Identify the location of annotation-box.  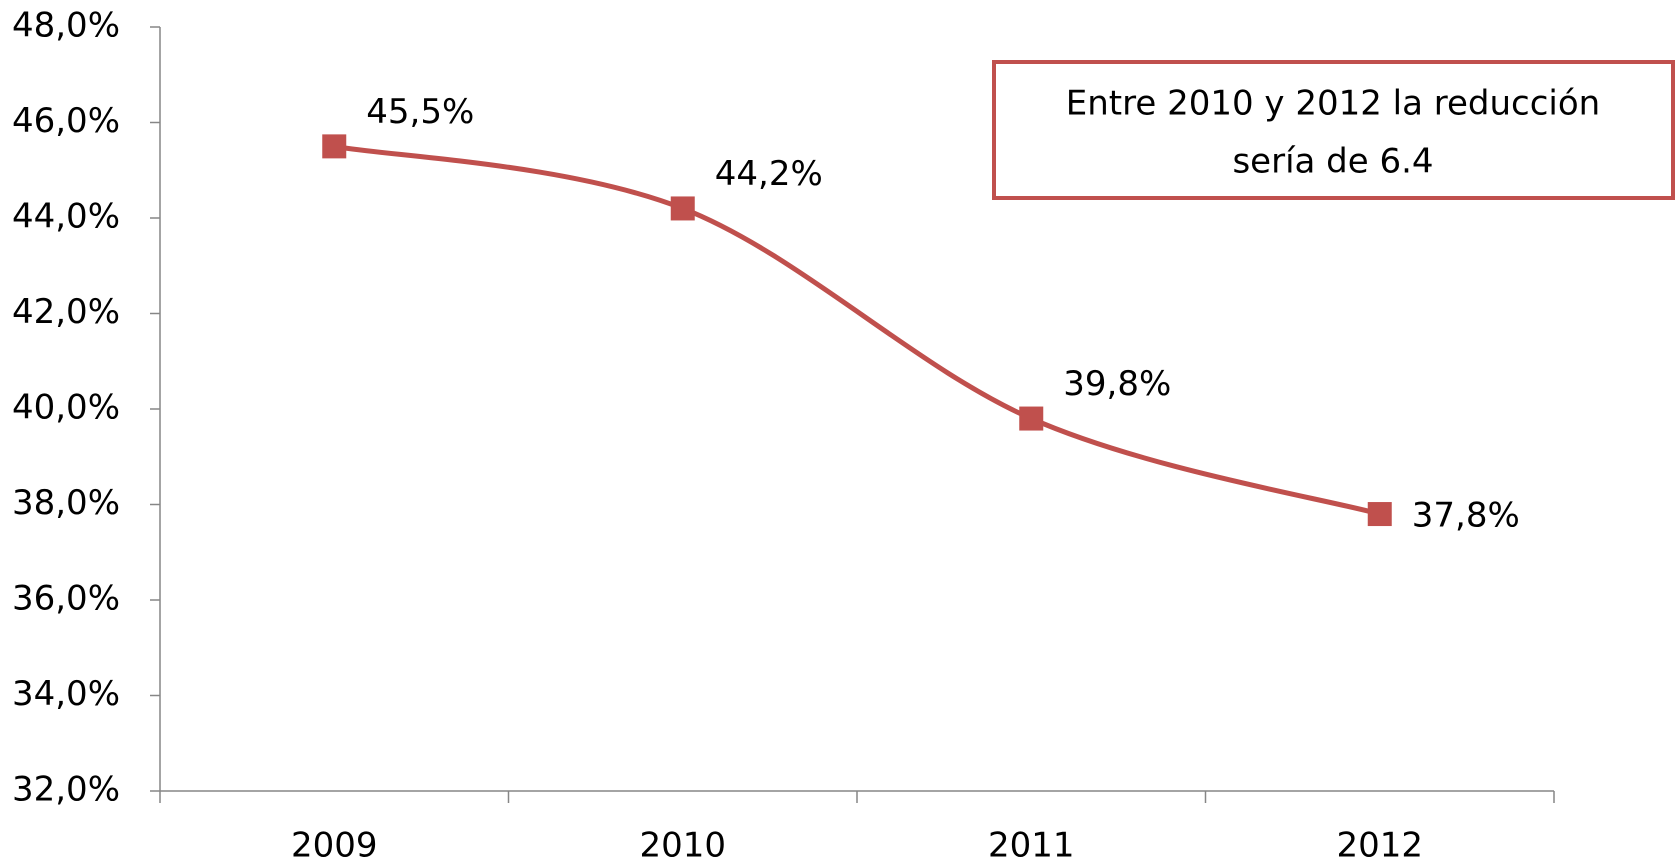
(1333, 130).